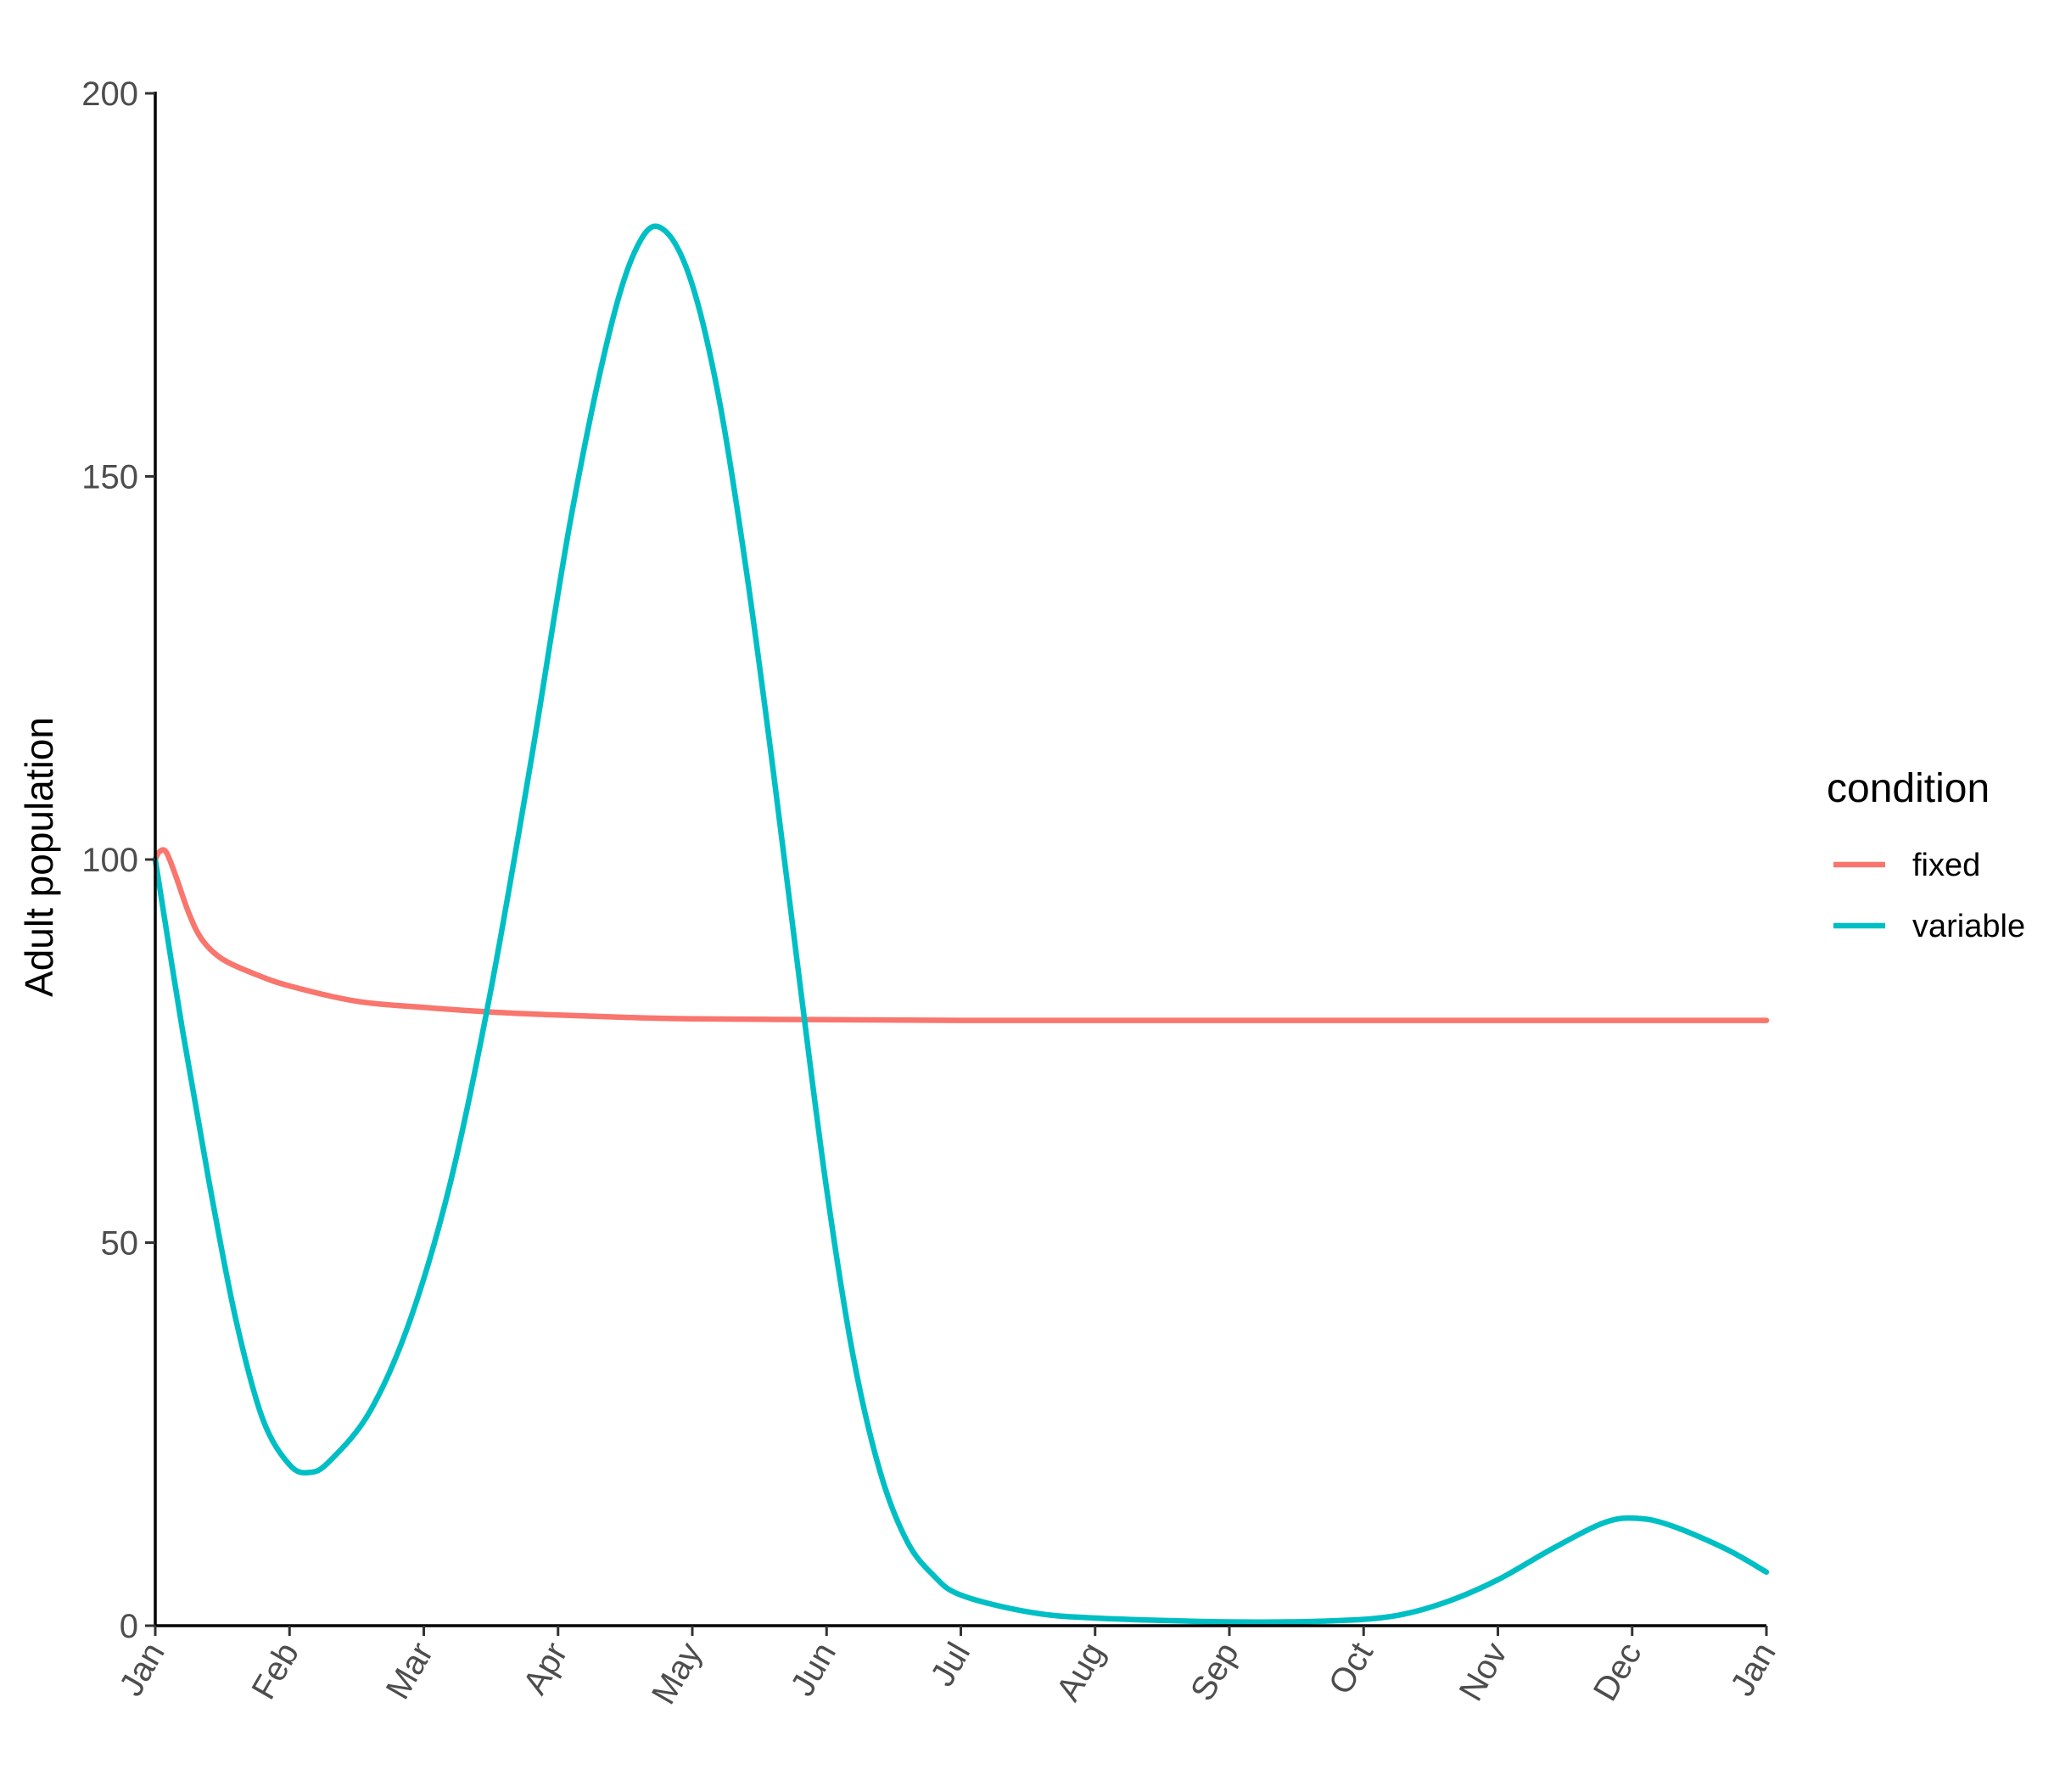 The image size is (2071, 1792). I want to click on legend-label-variable: variable, so click(1968, 927).